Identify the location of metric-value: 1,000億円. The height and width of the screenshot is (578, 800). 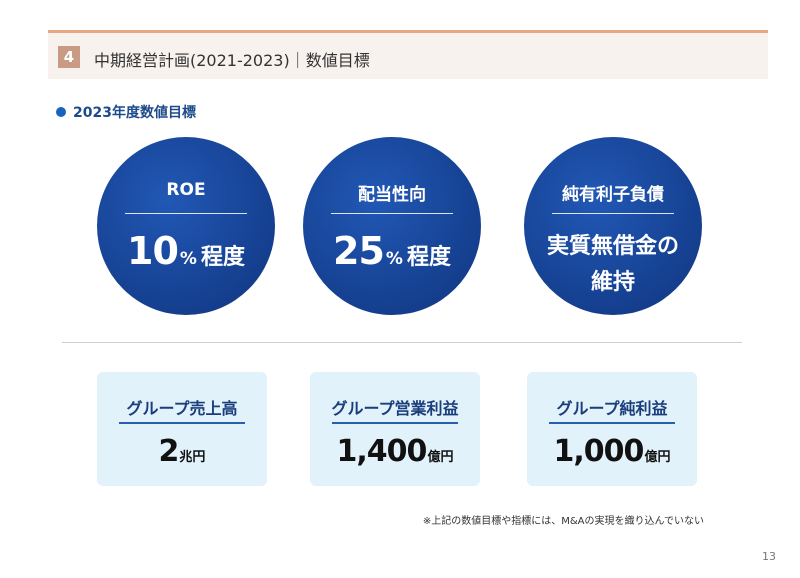
(612, 451).